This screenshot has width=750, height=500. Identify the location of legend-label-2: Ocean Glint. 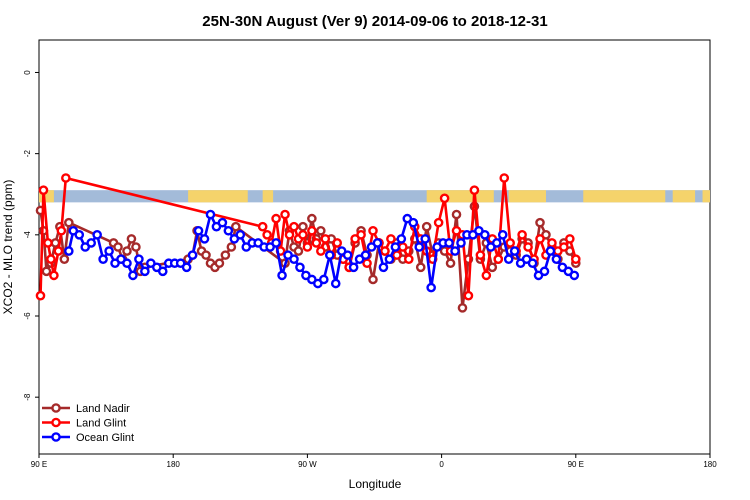
(105, 438).